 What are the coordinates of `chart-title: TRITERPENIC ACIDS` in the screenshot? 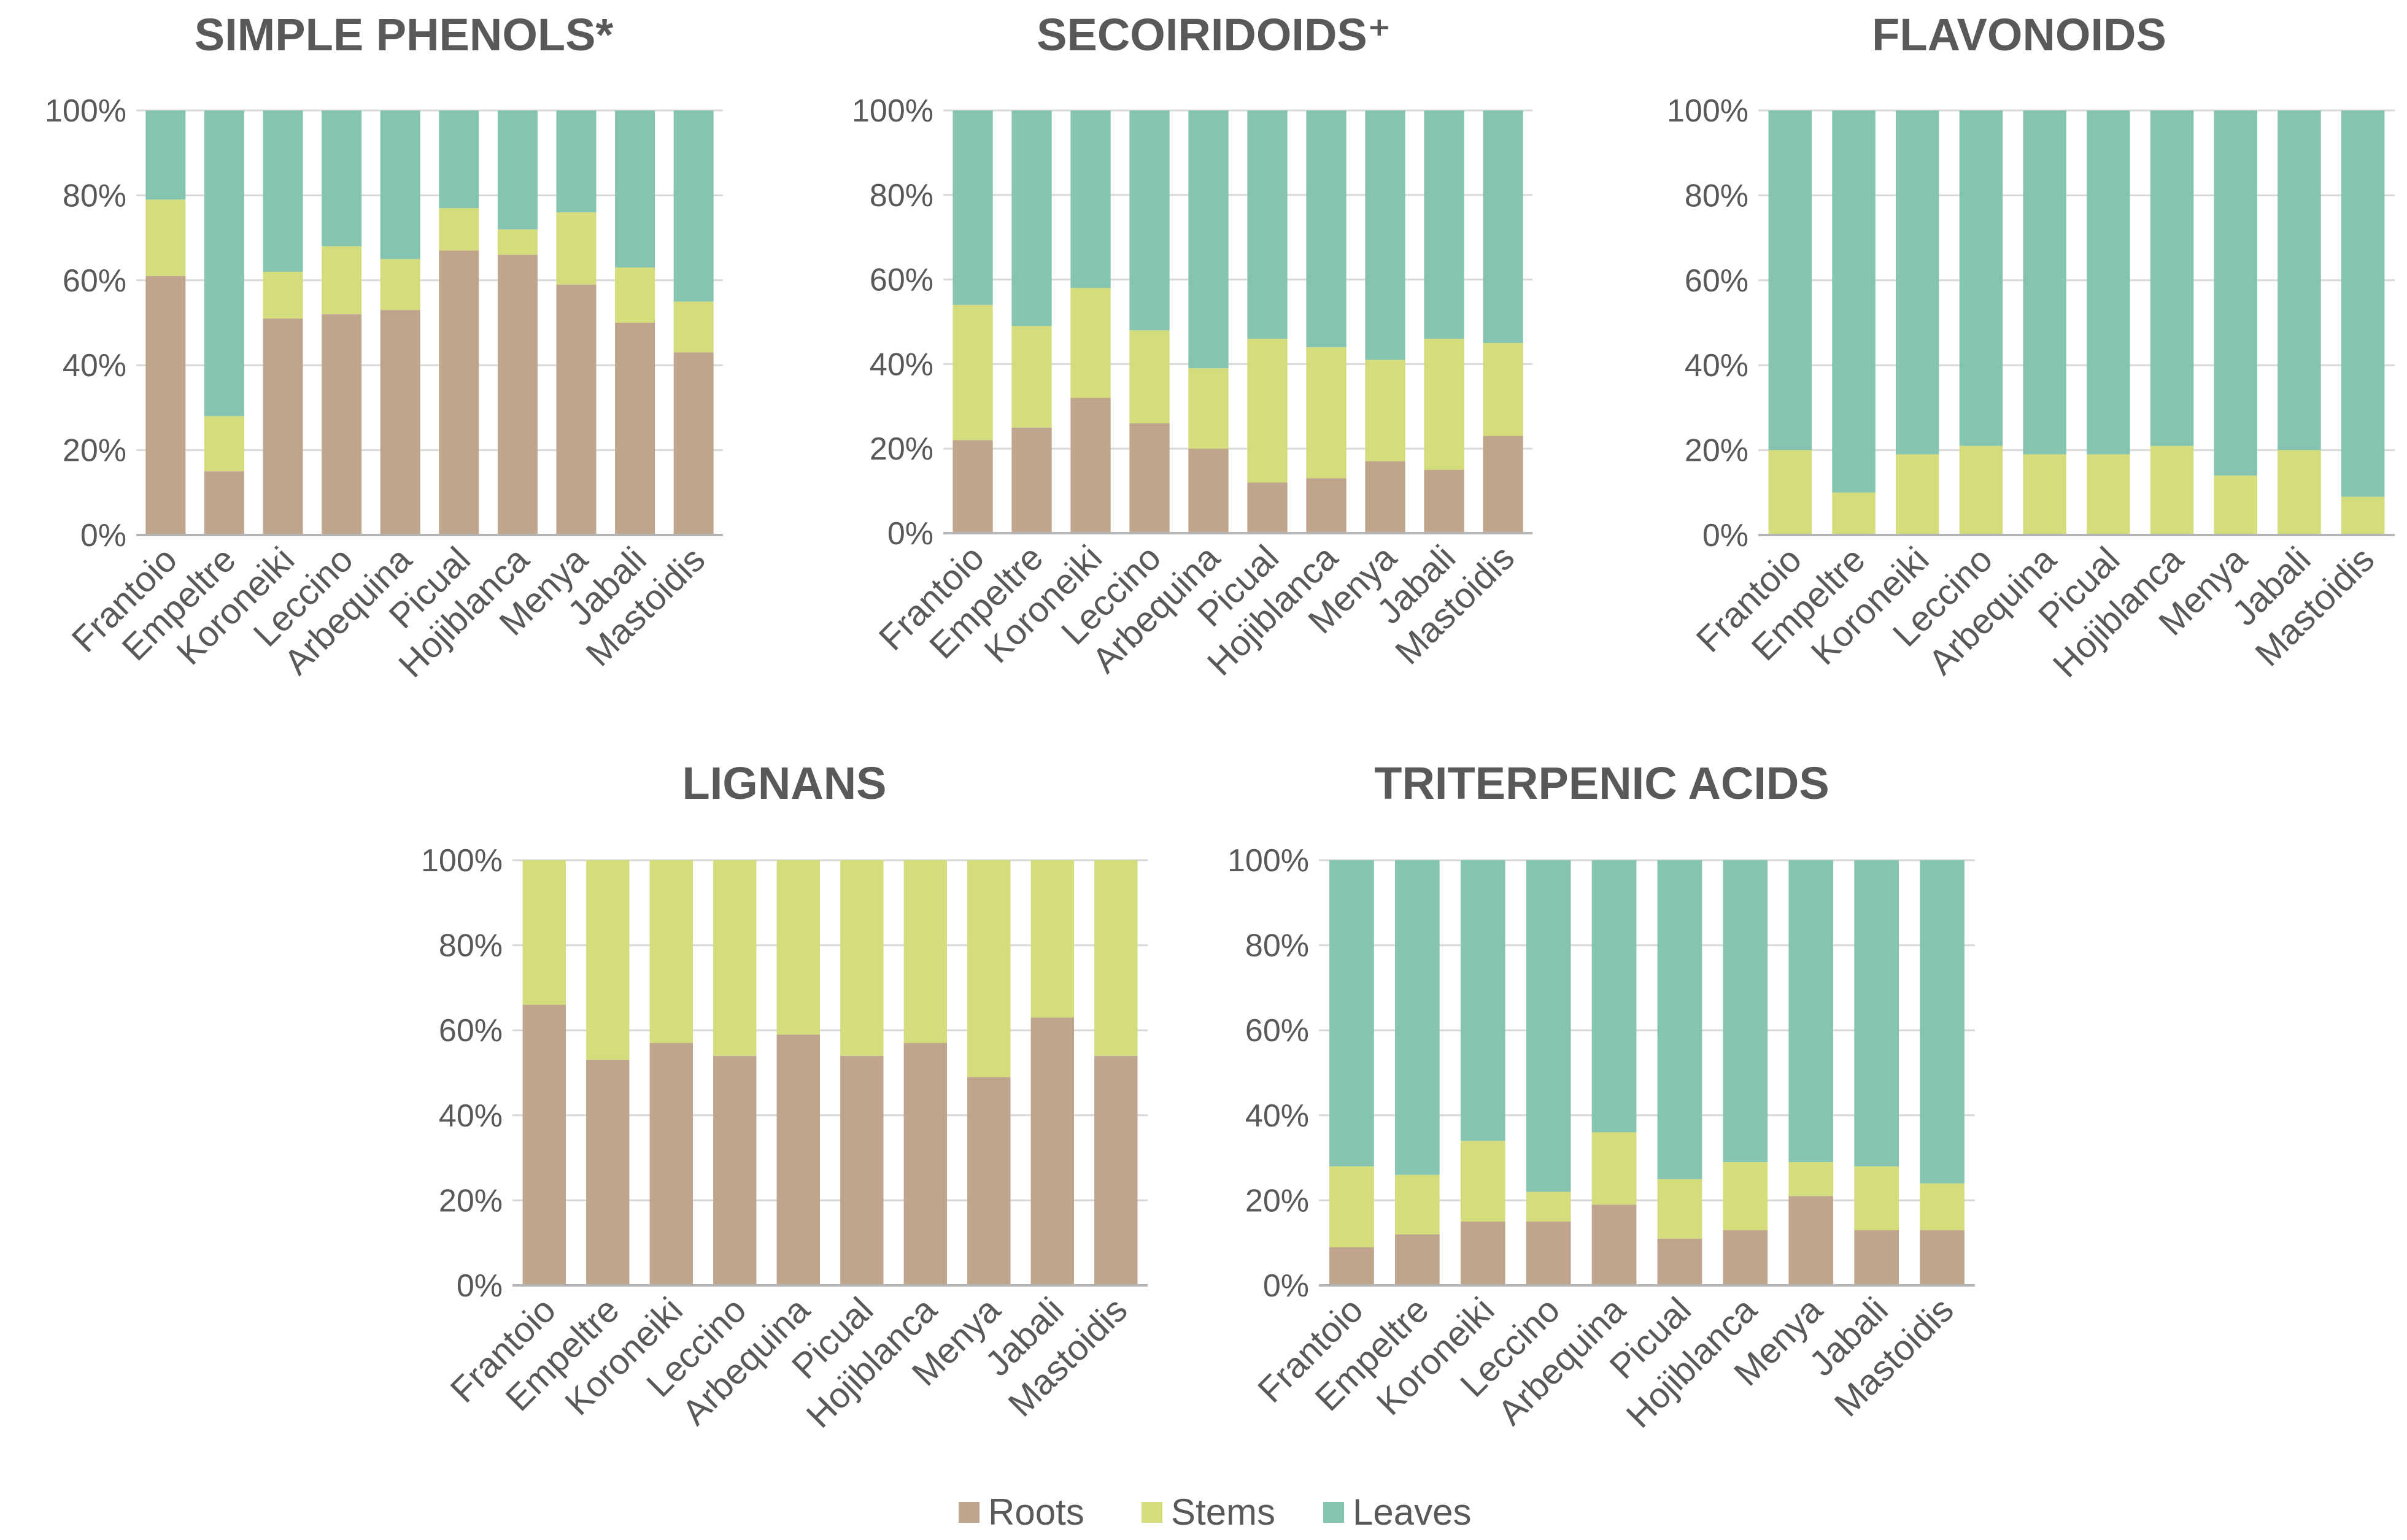 It's located at (1601, 783).